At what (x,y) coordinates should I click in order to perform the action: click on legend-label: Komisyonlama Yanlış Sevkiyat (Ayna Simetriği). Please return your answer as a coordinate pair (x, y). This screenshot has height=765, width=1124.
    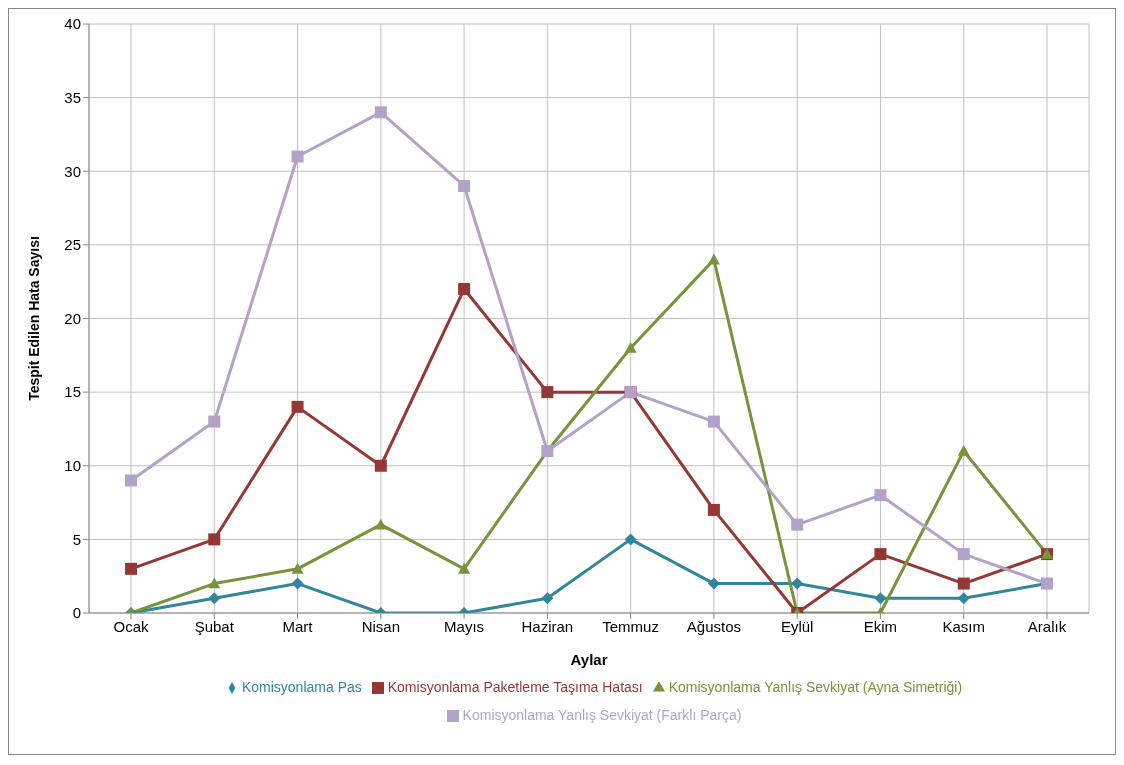
    Looking at the image, I should click on (815, 687).